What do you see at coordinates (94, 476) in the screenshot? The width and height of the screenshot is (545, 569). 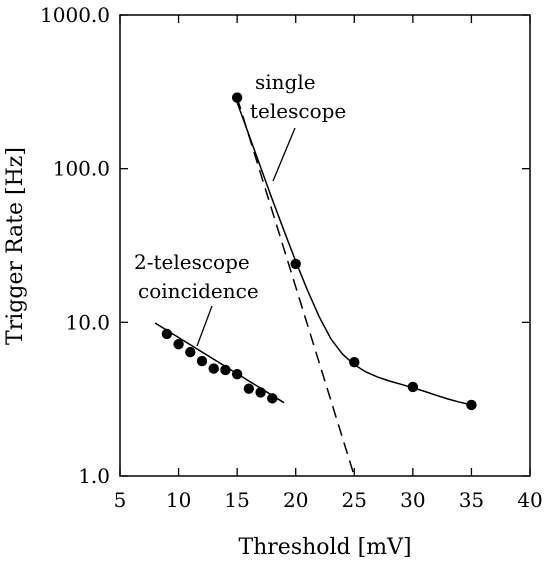 I see `y-tick-label: 1.0` at bounding box center [94, 476].